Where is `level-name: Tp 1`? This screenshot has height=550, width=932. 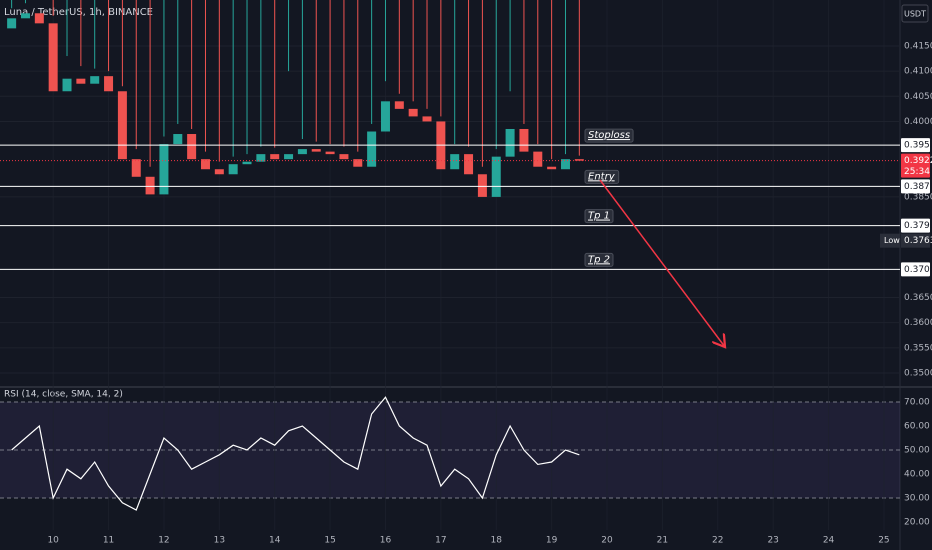
level-name: Tp 1 is located at coordinates (599, 216).